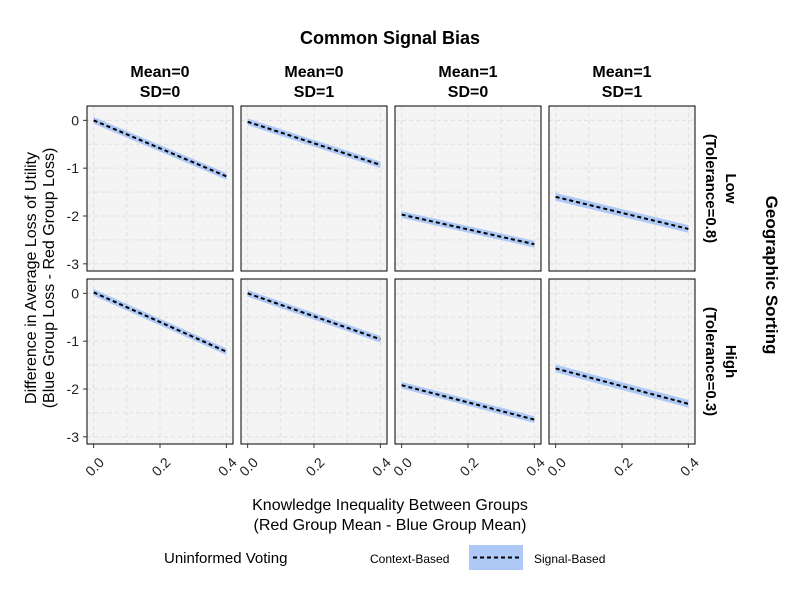  What do you see at coordinates (409, 559) in the screenshot?
I see `legend-entry-context-based: Context-Based` at bounding box center [409, 559].